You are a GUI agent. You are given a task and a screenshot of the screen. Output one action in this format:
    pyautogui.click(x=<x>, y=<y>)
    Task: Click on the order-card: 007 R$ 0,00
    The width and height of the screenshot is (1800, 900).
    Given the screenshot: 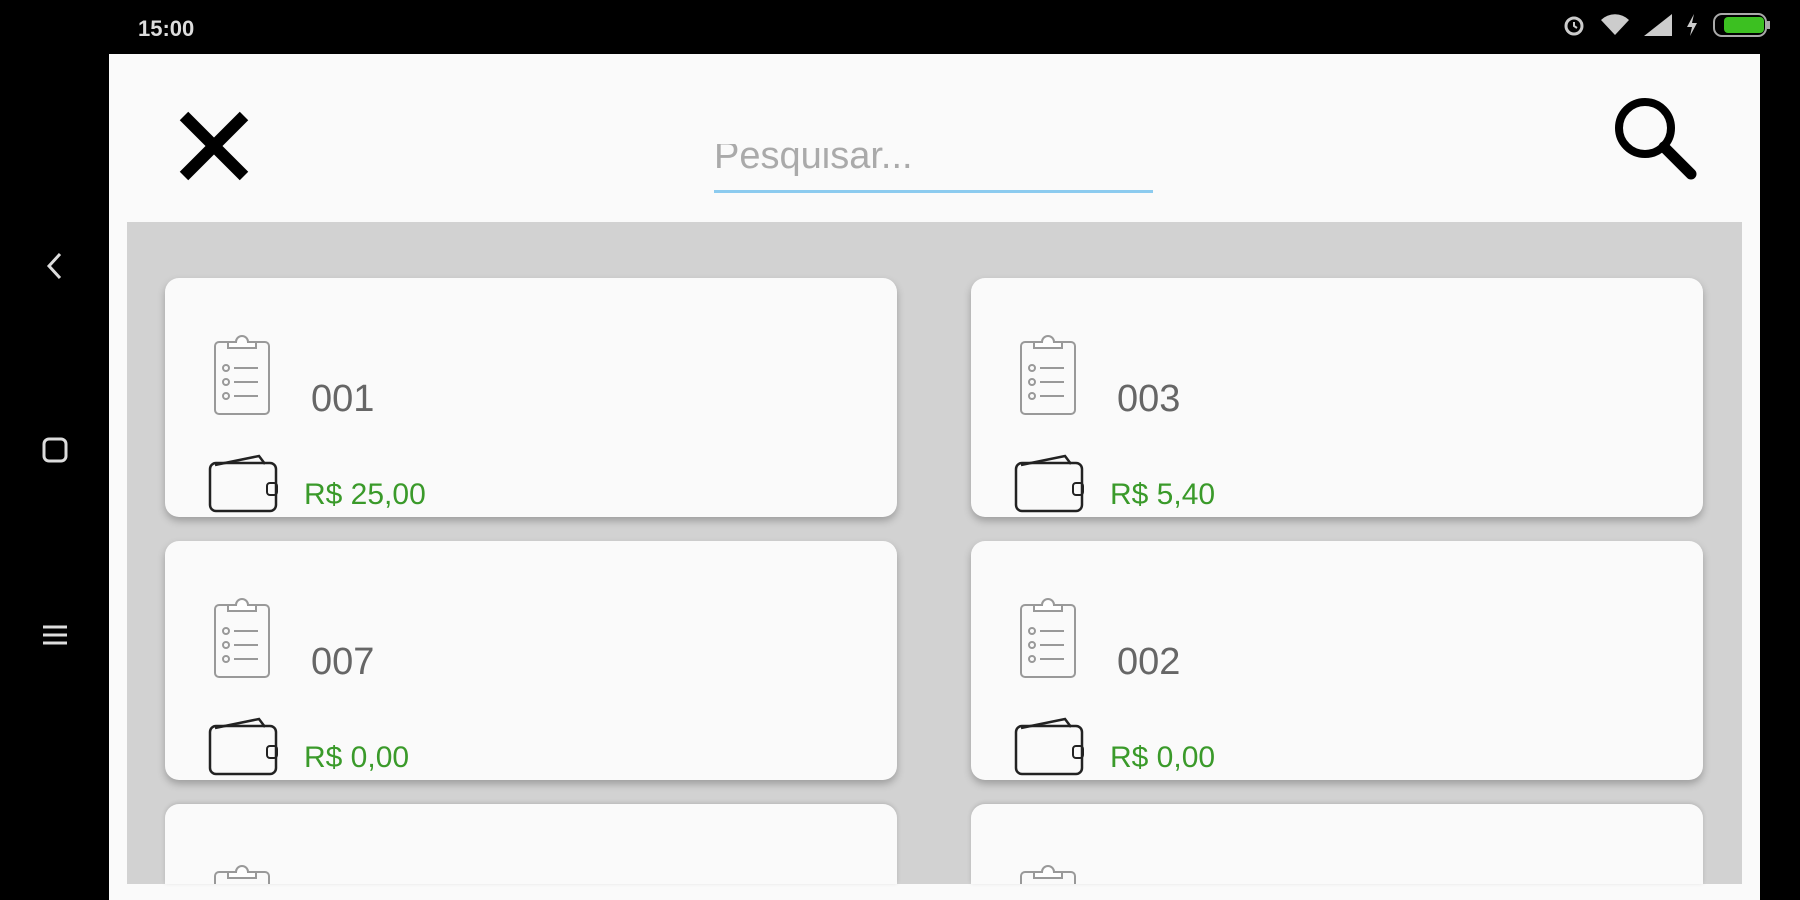 What is the action you would take?
    pyautogui.click(x=531, y=660)
    